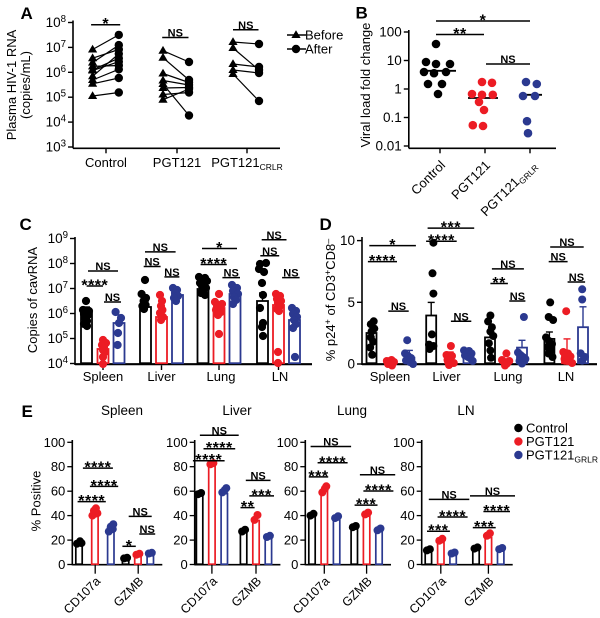 The width and height of the screenshot is (600, 618). I want to click on svg-text: 5, so click(351, 302).